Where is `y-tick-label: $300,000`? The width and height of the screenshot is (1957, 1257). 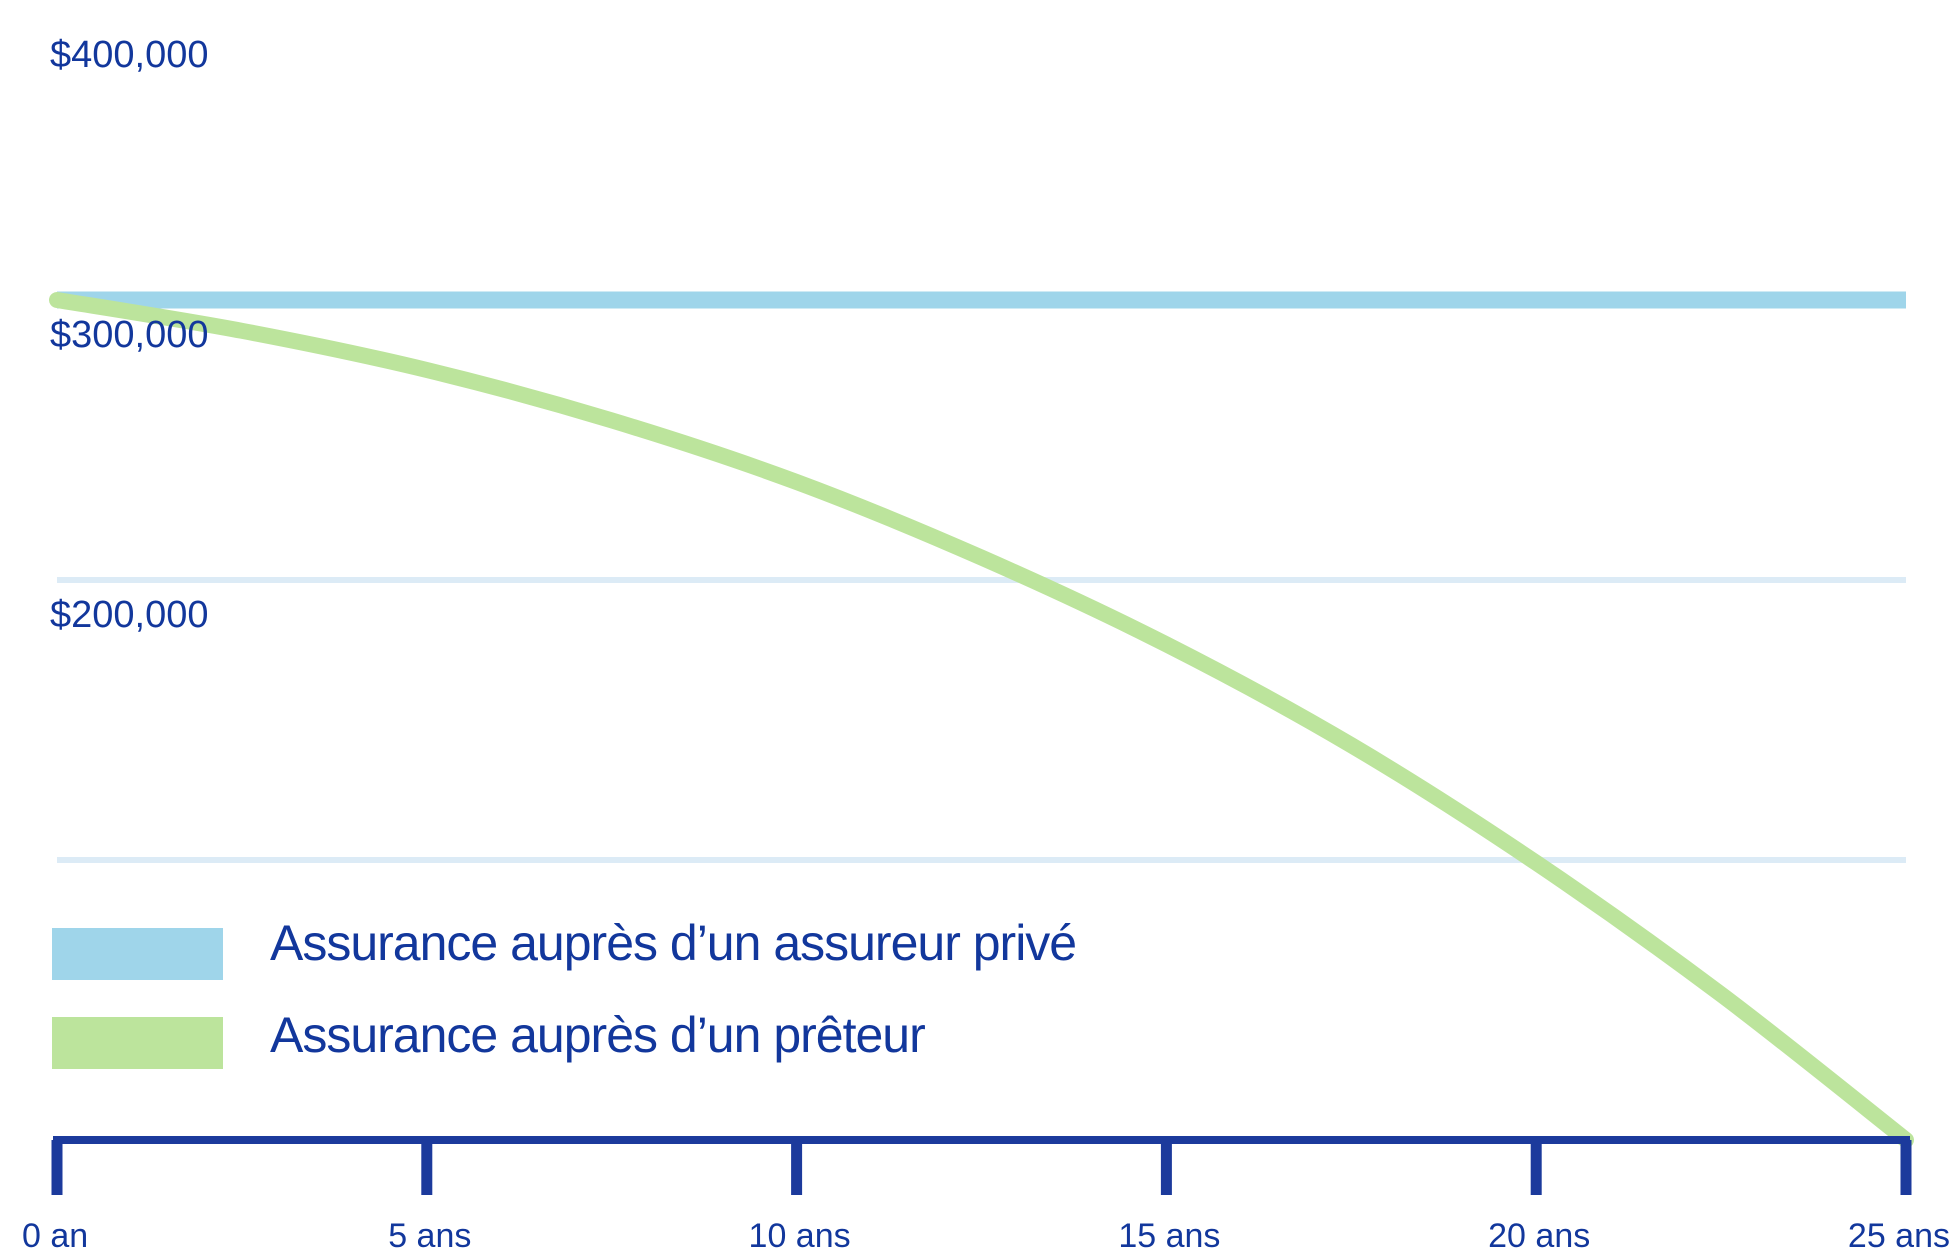 y-tick-label: $300,000 is located at coordinates (129, 335).